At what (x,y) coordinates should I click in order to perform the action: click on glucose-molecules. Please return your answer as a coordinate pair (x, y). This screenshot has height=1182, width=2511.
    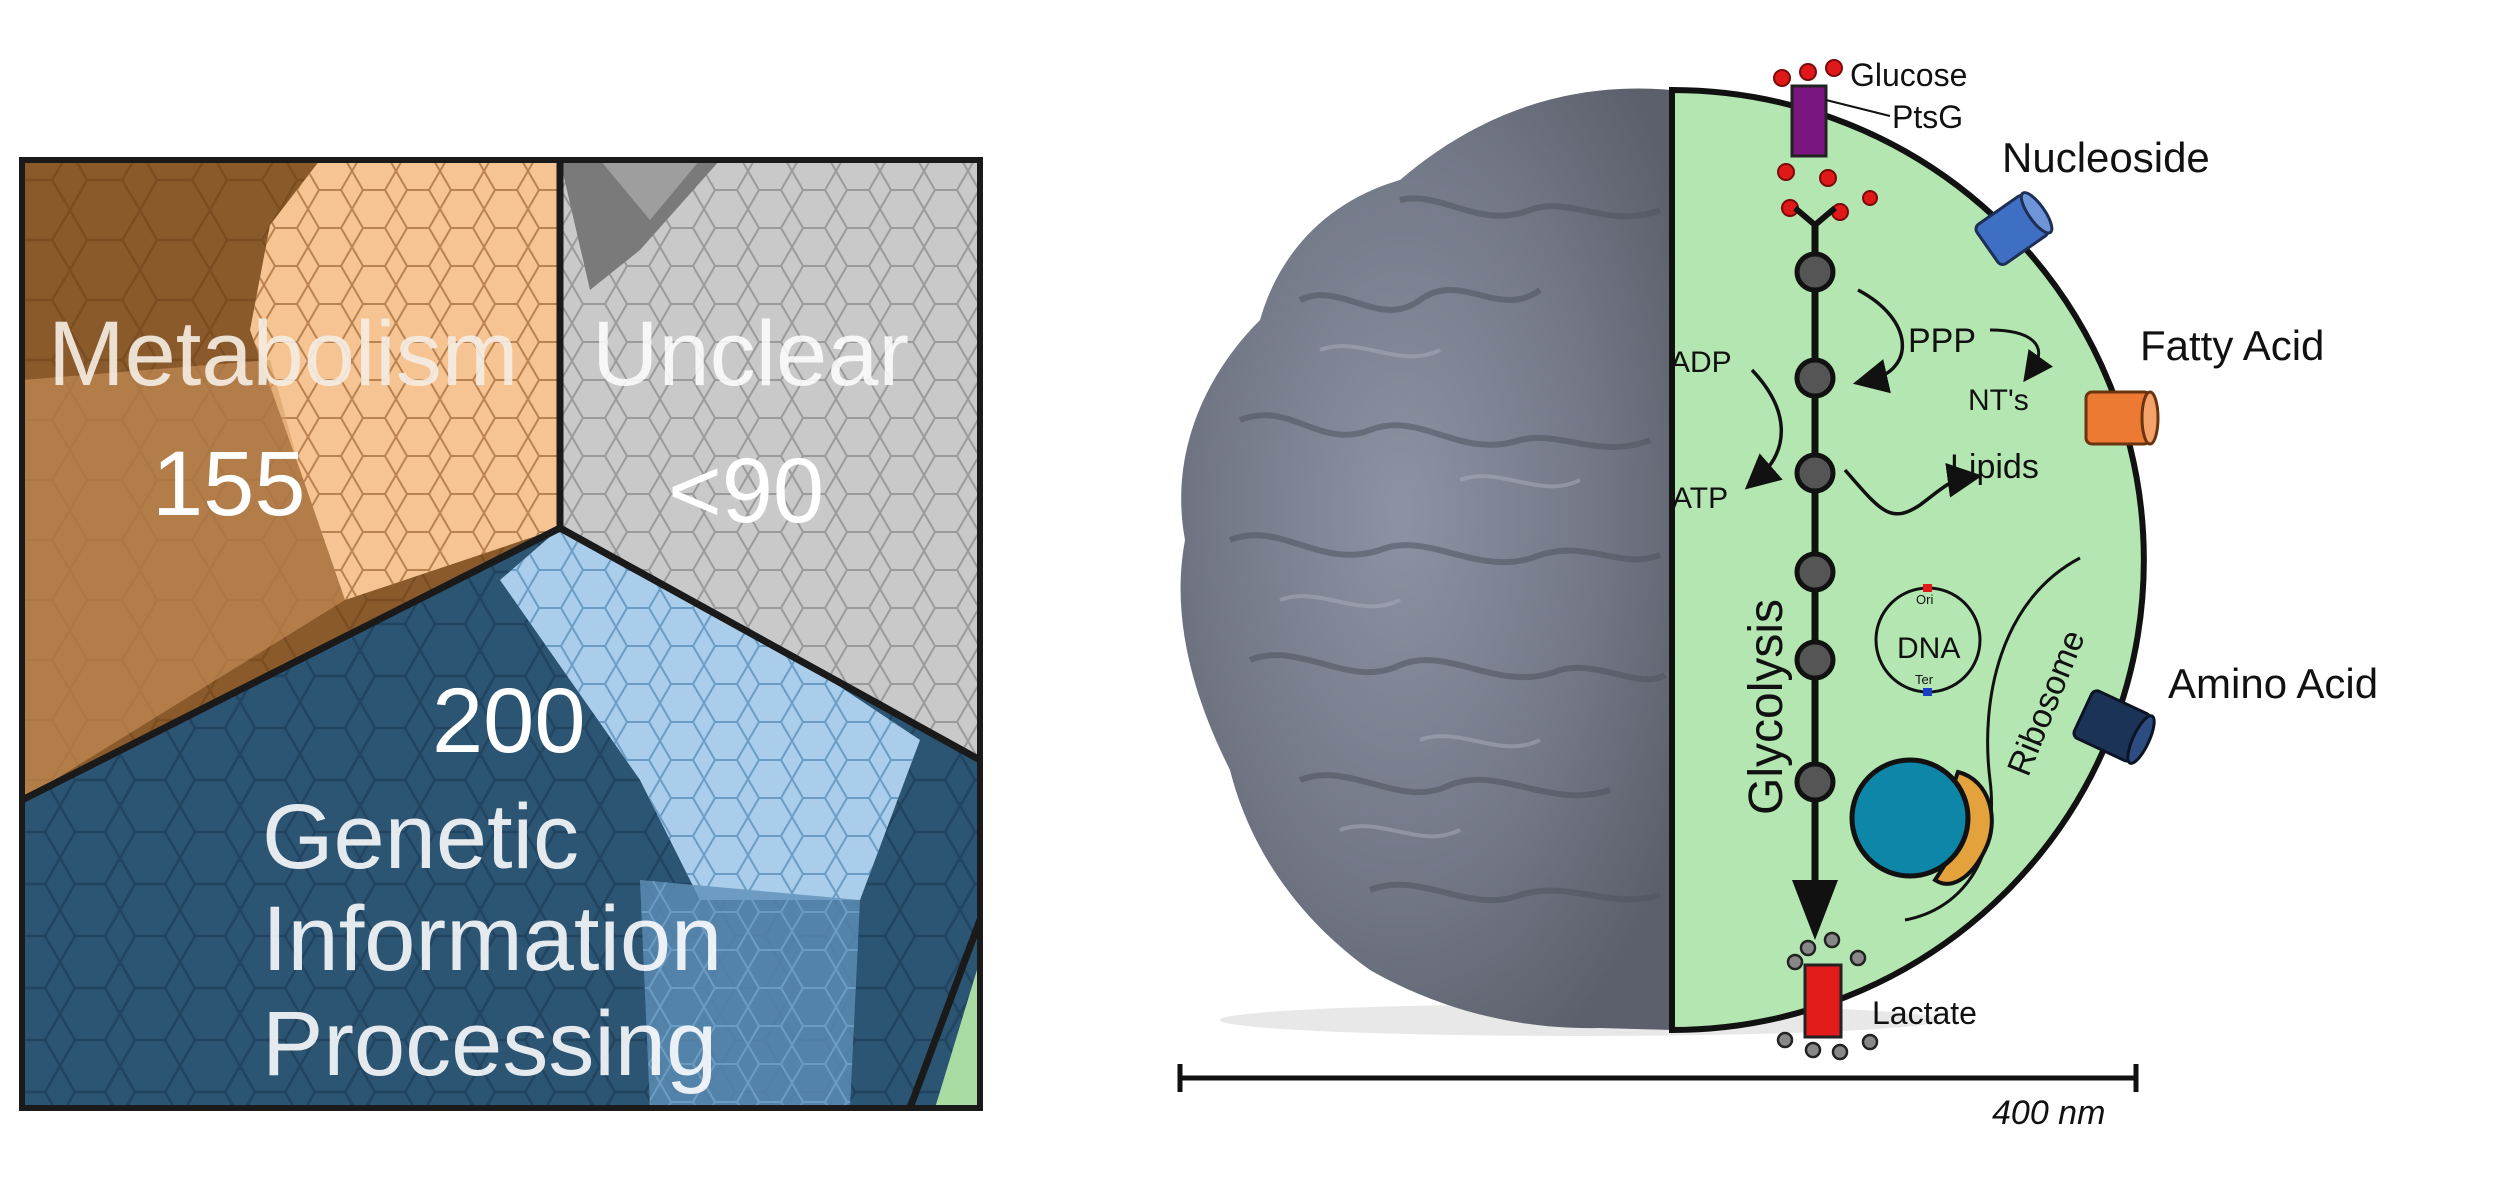
    Looking at the image, I should click on (1825, 140).